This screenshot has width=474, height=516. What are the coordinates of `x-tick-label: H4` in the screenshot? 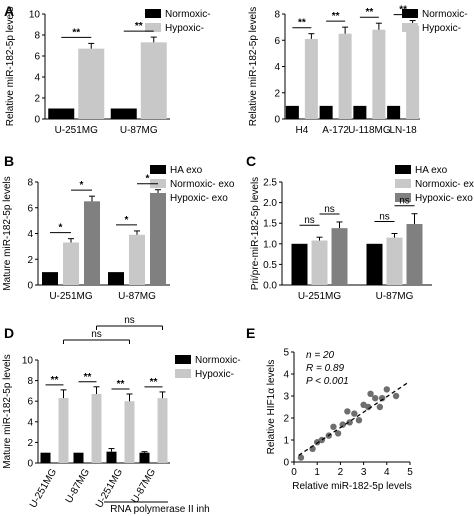 It's located at (301, 130).